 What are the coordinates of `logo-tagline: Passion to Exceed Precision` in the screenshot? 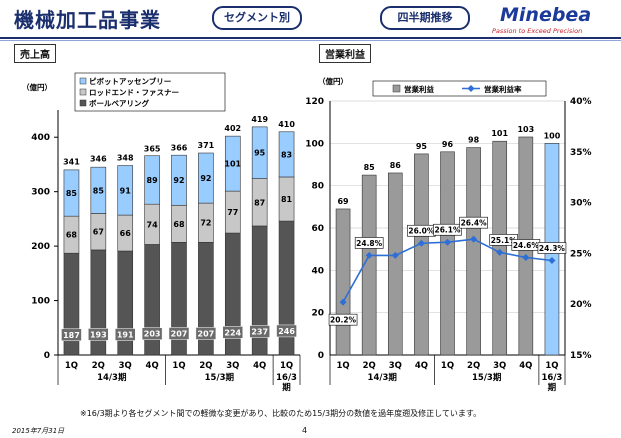 It's located at (537, 31).